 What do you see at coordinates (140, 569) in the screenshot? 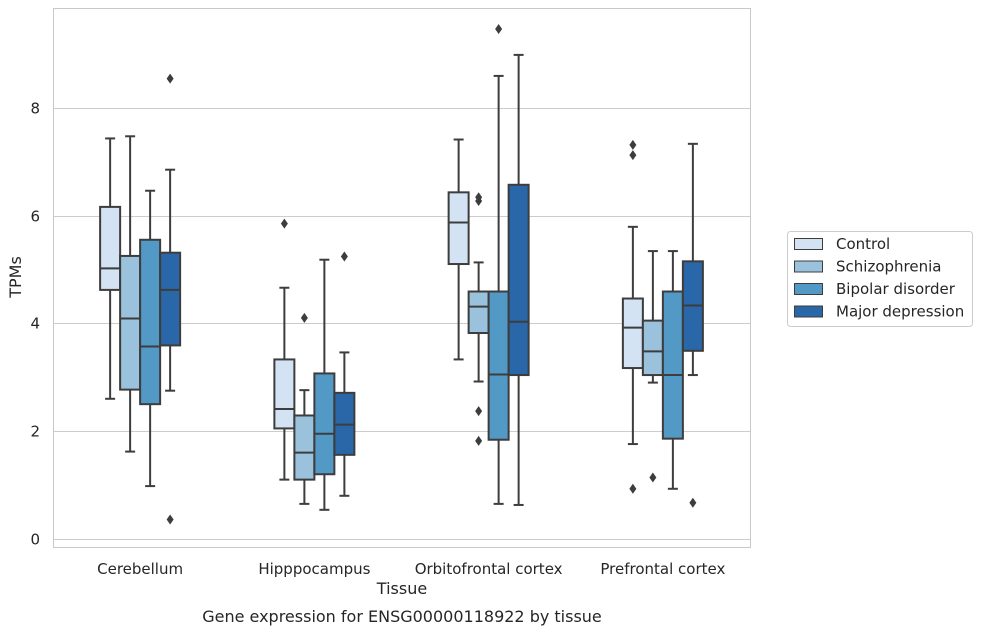
I see `x-tick-label: Cerebellum` at bounding box center [140, 569].